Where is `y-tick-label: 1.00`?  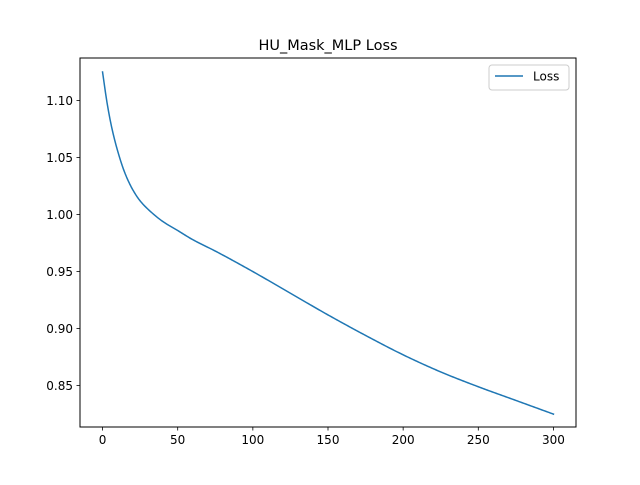 y-tick-label: 1.00 is located at coordinates (59, 215).